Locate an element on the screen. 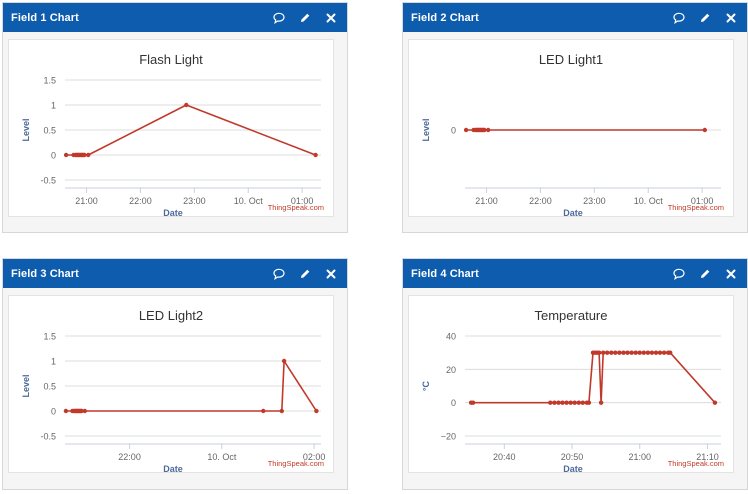  panel-header: Field 2 Chart is located at coordinates (575, 17).